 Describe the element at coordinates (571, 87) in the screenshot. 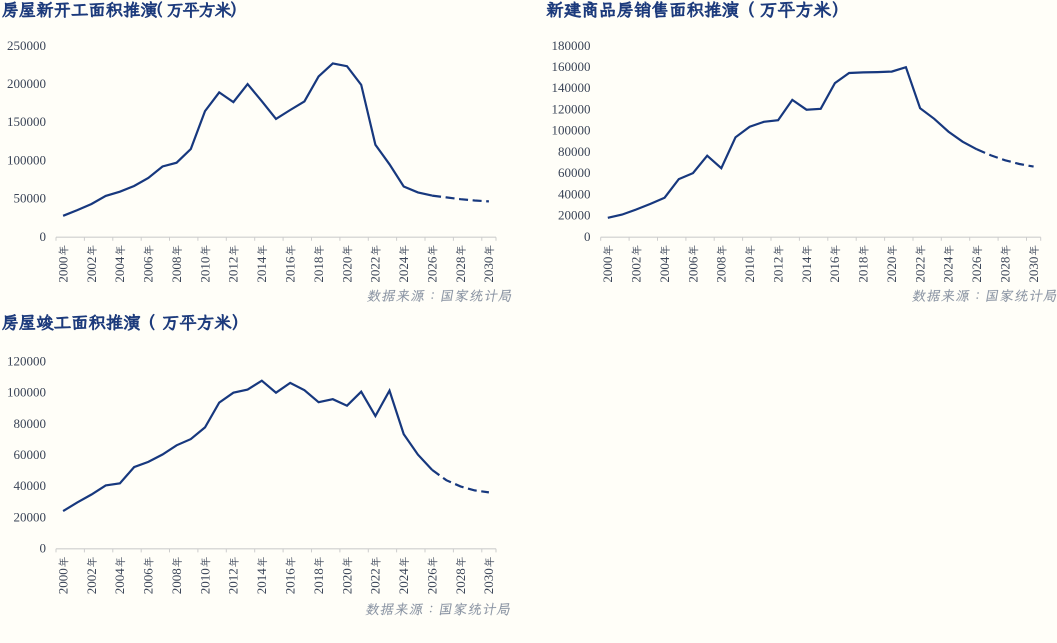

I see `svg-text: 140000` at that location.